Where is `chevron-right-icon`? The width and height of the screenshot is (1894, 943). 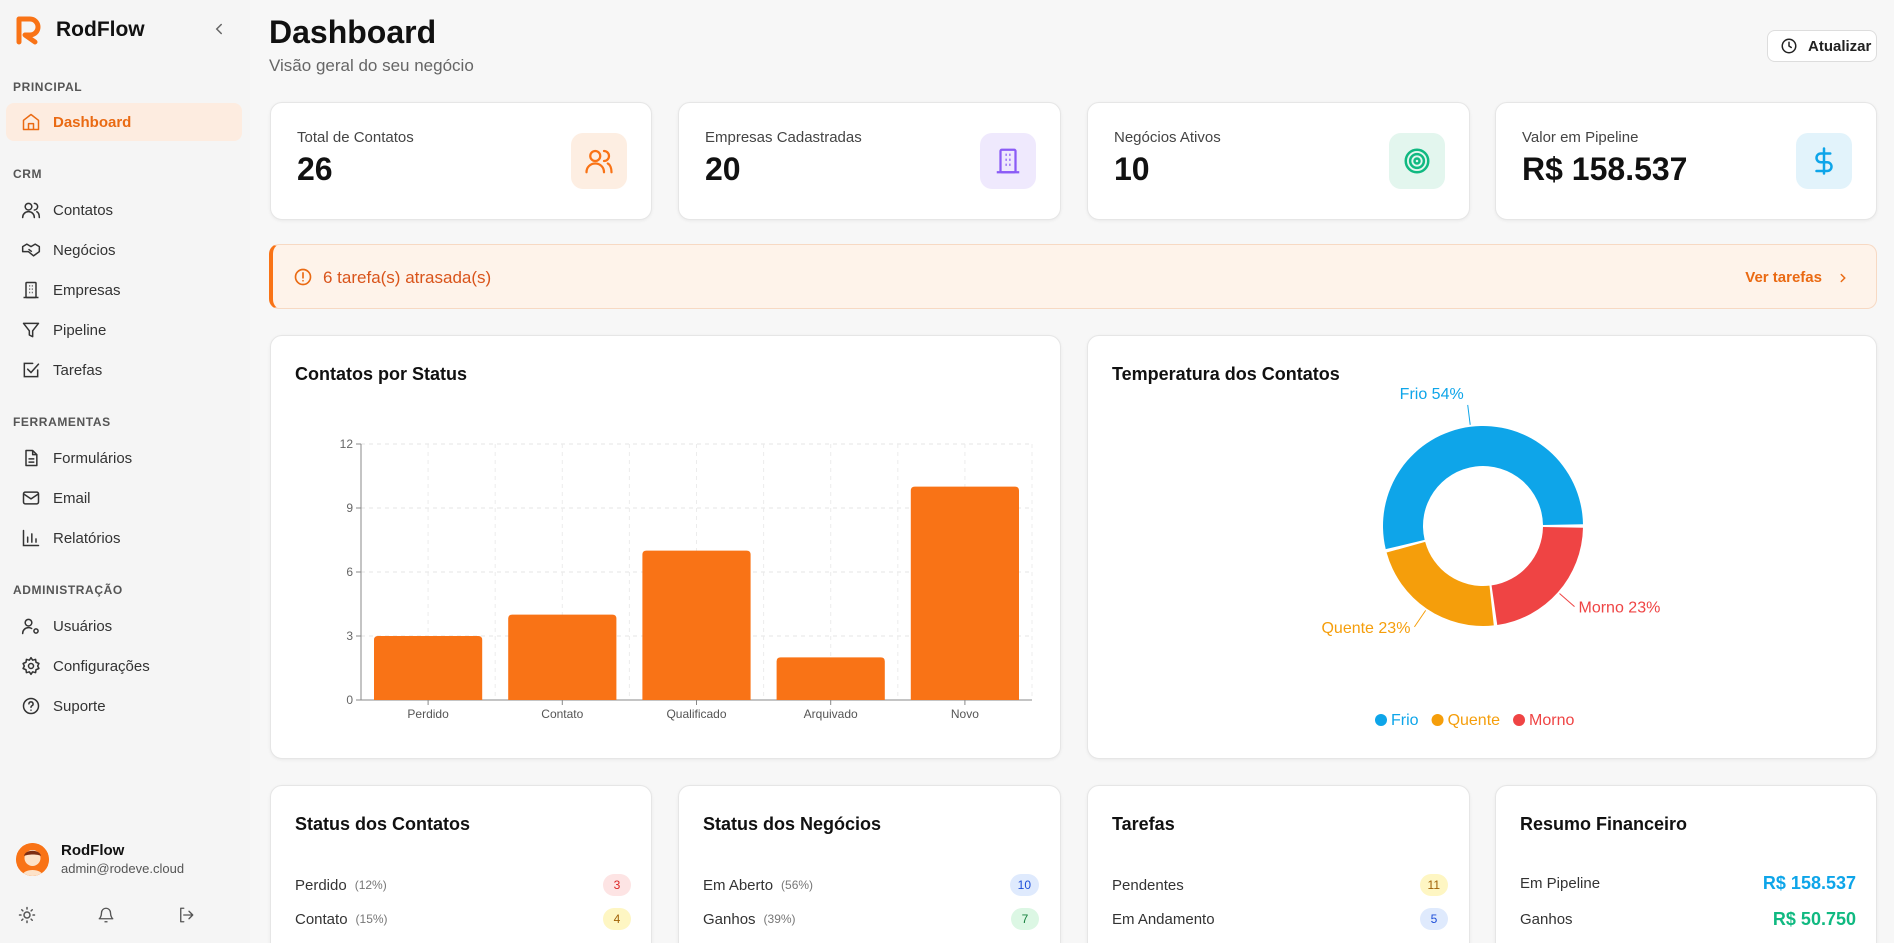
chevron-right-icon is located at coordinates (1843, 277).